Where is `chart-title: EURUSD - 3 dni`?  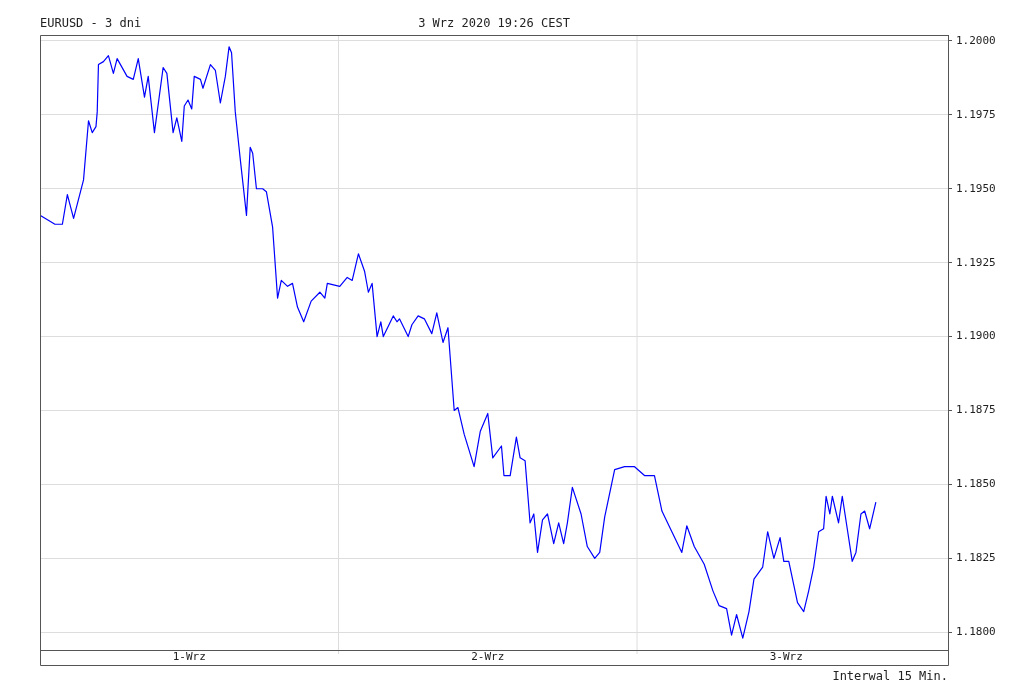
chart-title: EURUSD - 3 dni is located at coordinates (91, 23).